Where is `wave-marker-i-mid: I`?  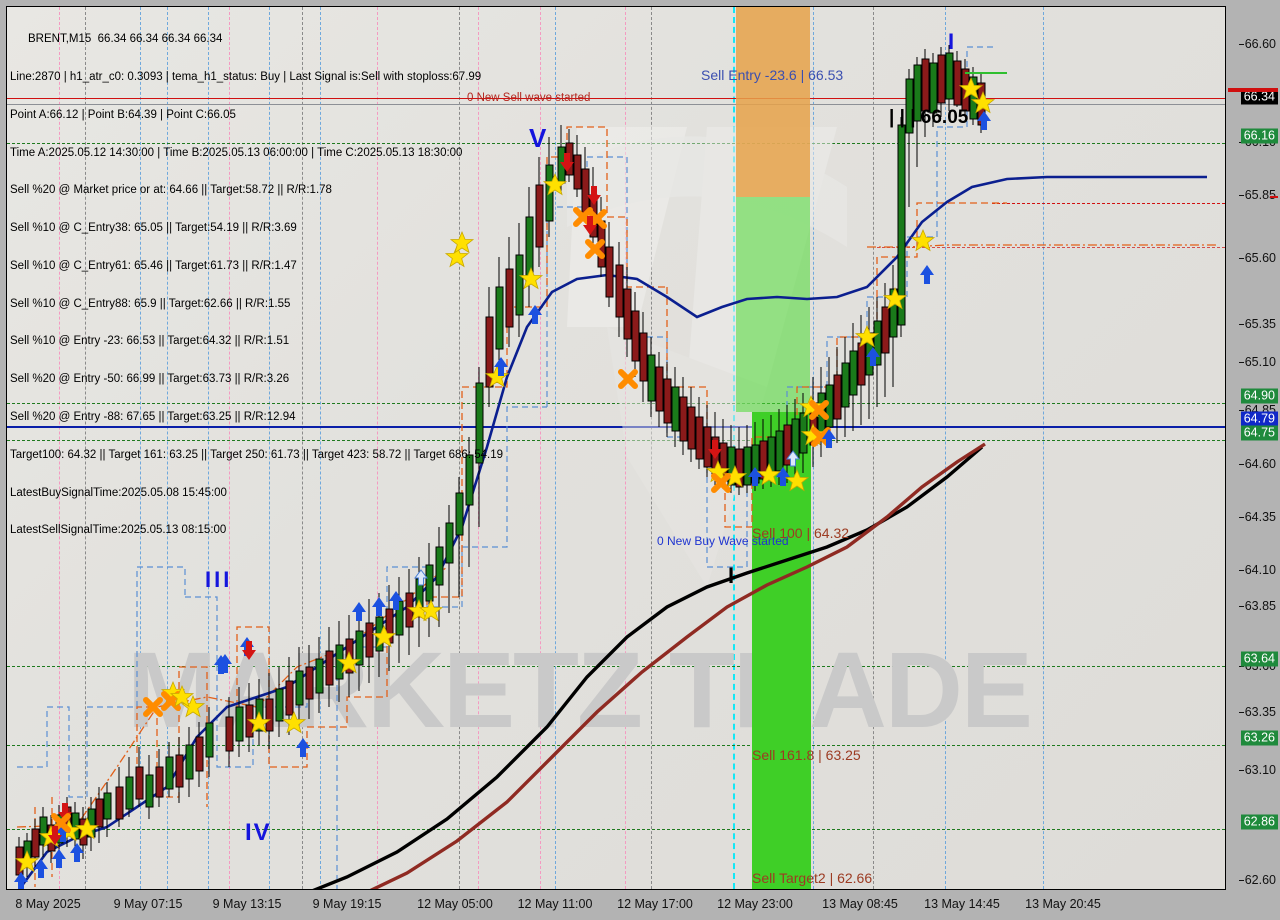
wave-marker-i-mid: I is located at coordinates (731, 575).